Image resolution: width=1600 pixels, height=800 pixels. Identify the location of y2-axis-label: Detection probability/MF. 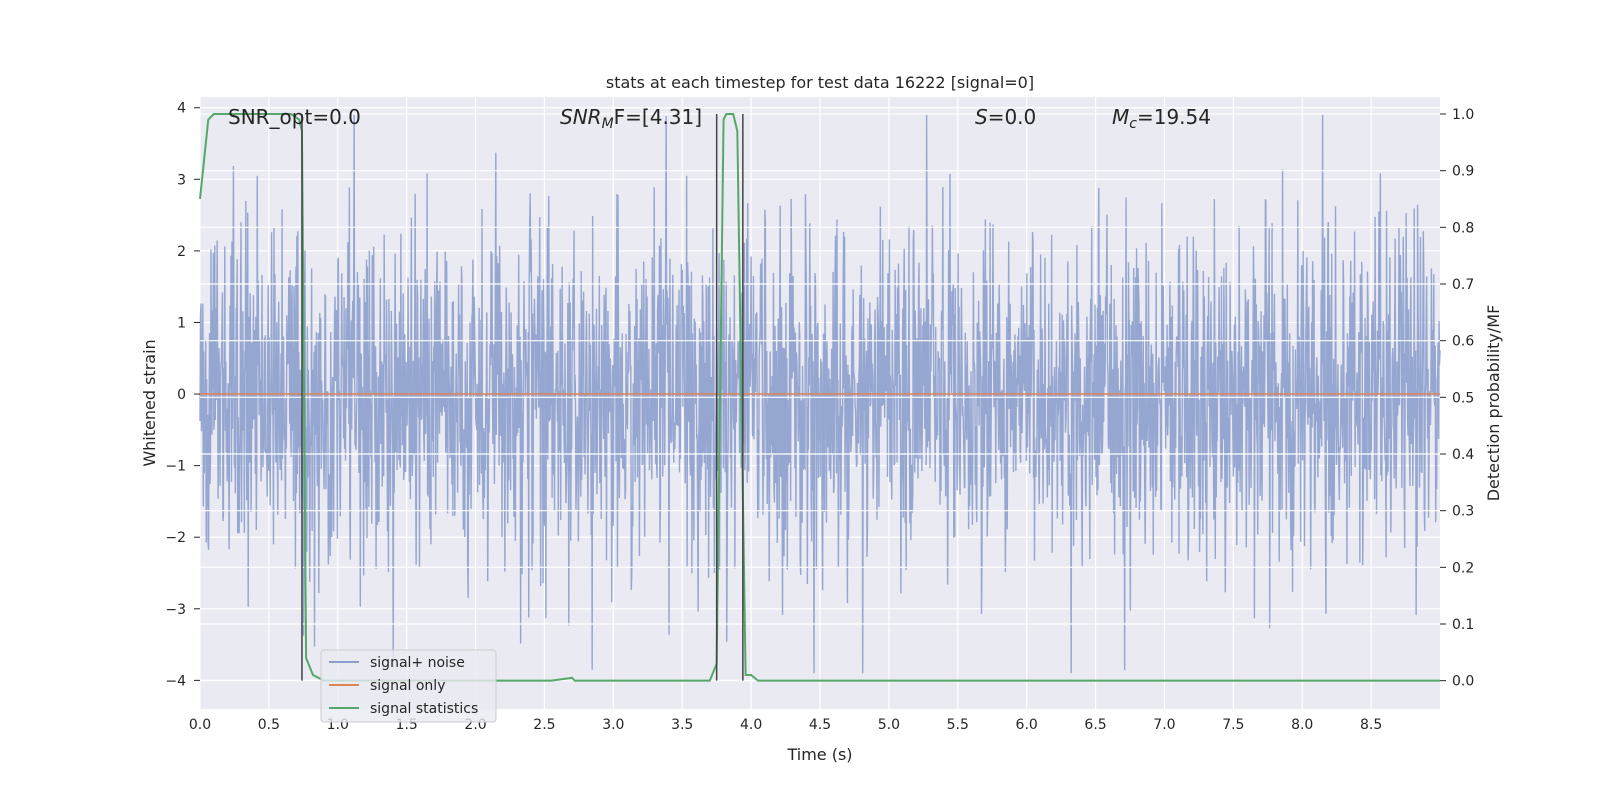
(1493, 403).